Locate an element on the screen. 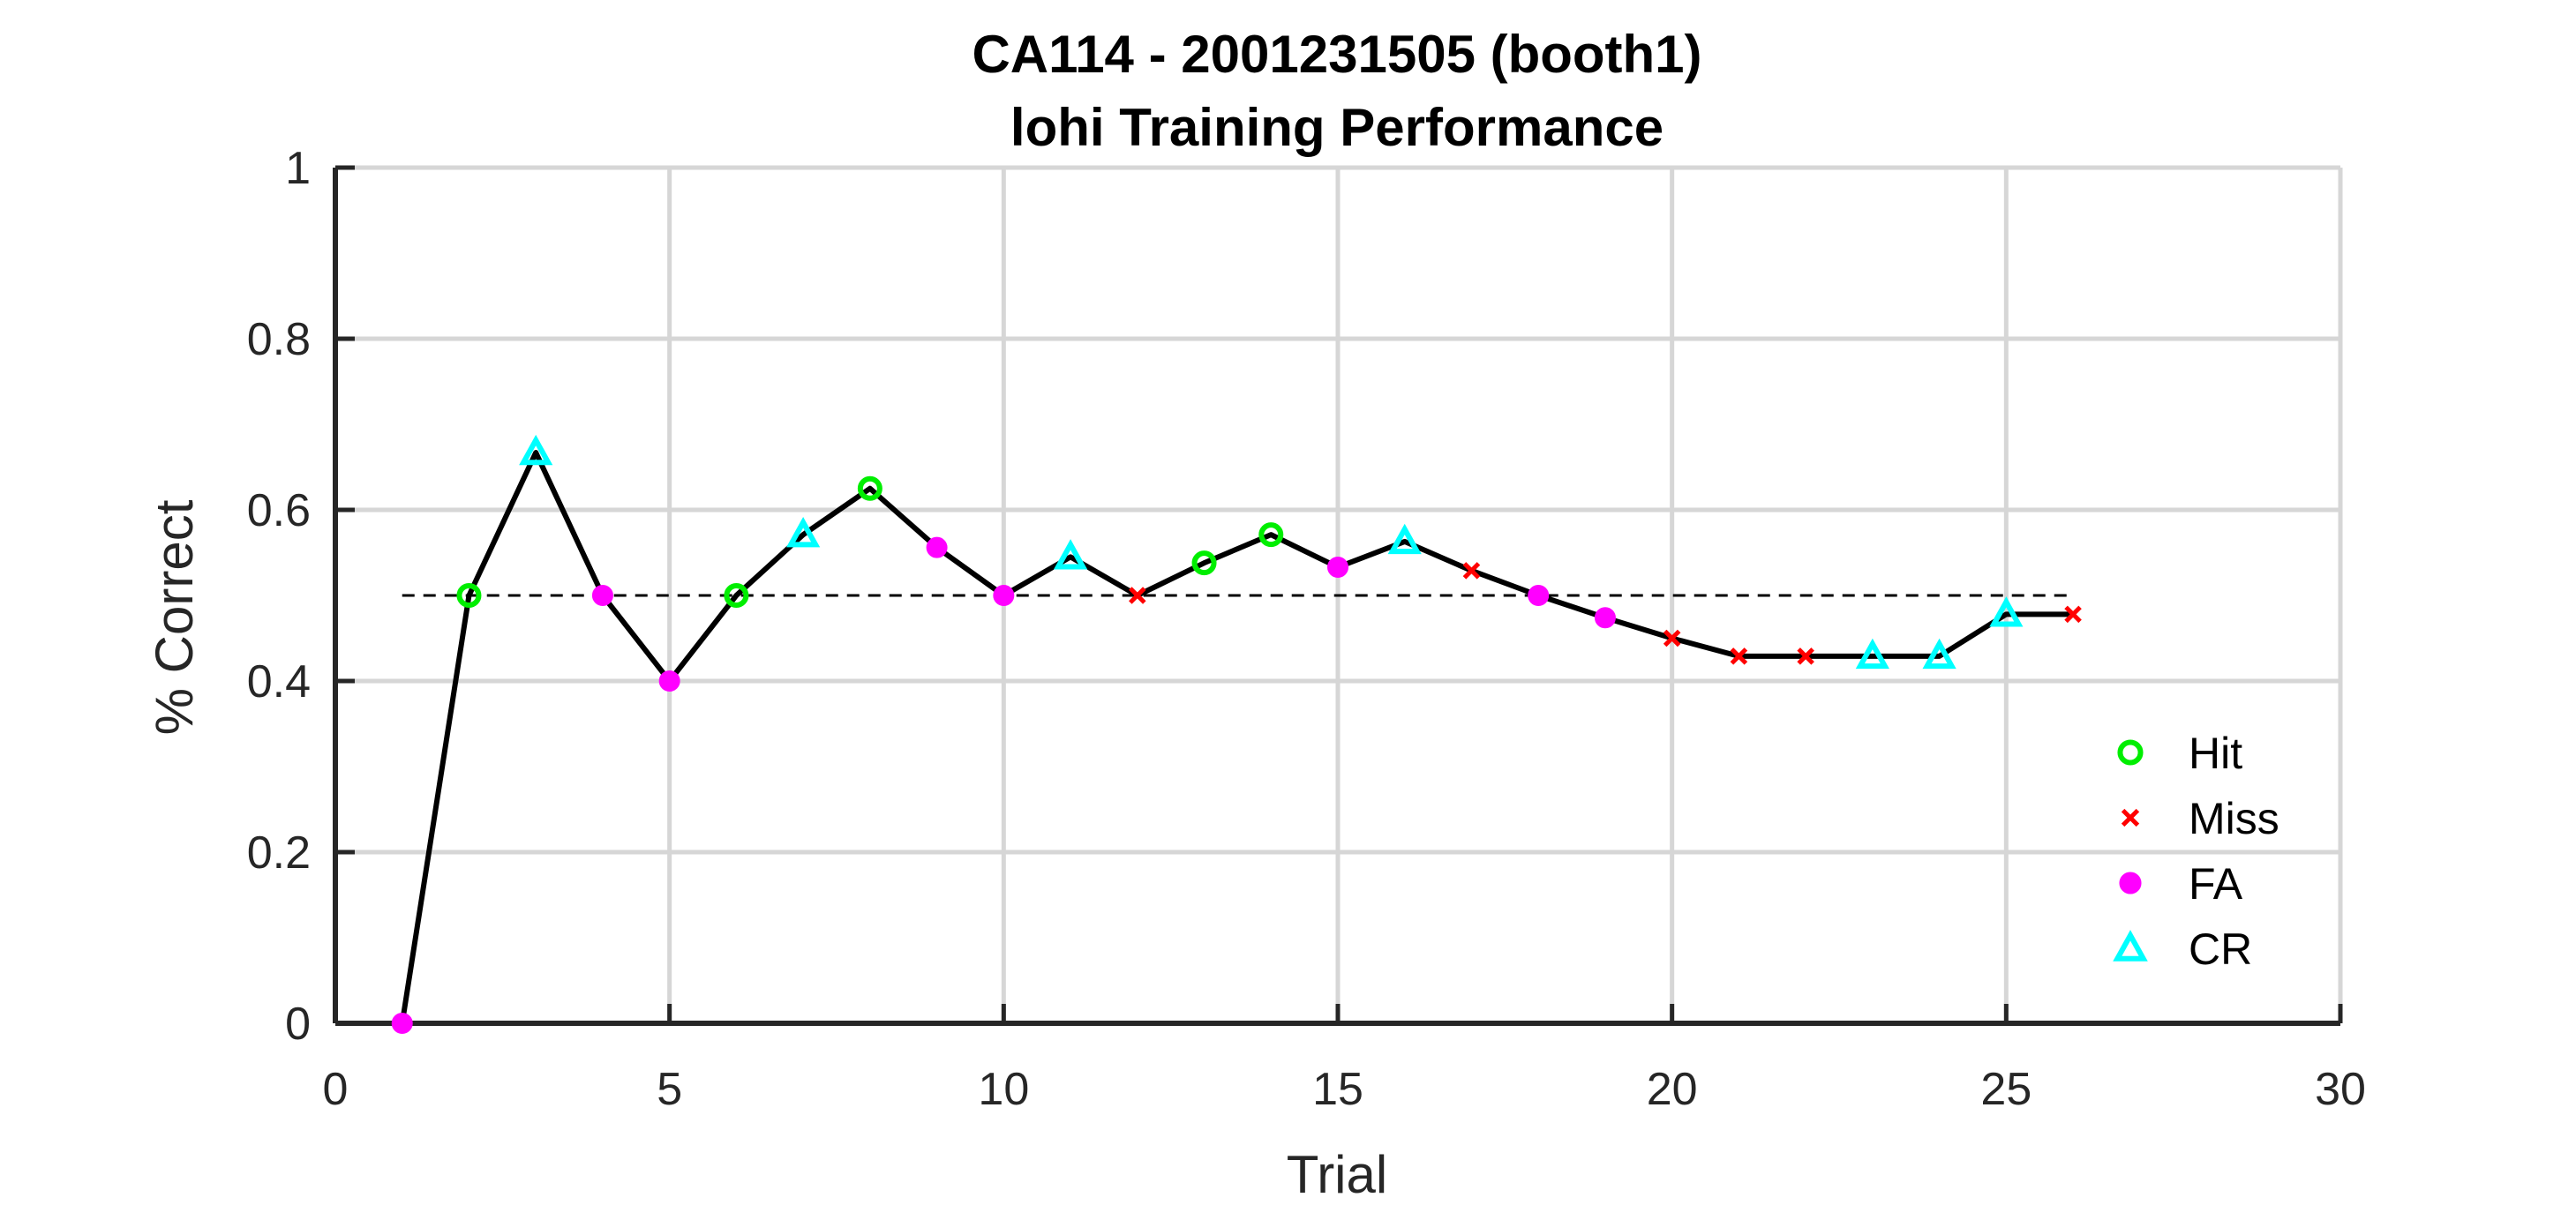  x-tick-label: 0 is located at coordinates (336, 1089).